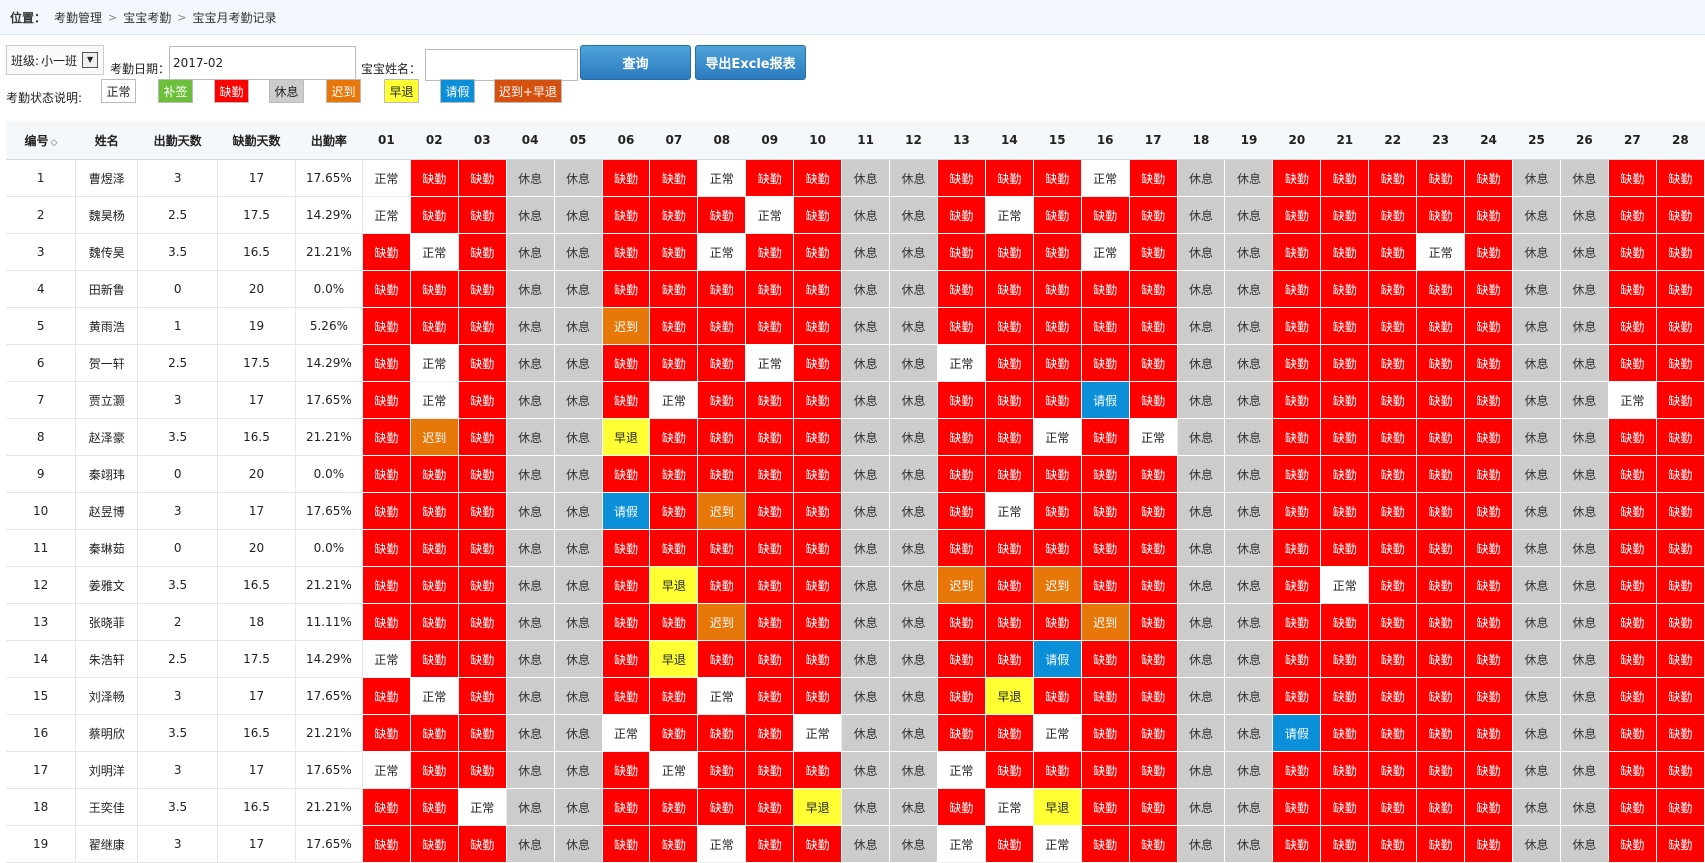 The image size is (1705, 863). I want to click on class-select: 小一班 ▼, so click(70, 60).